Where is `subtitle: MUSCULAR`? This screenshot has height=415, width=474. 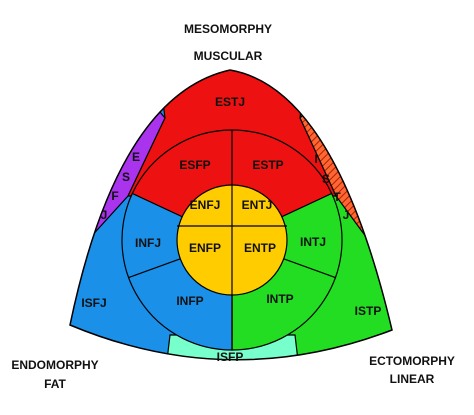 subtitle: MUSCULAR is located at coordinates (228, 56).